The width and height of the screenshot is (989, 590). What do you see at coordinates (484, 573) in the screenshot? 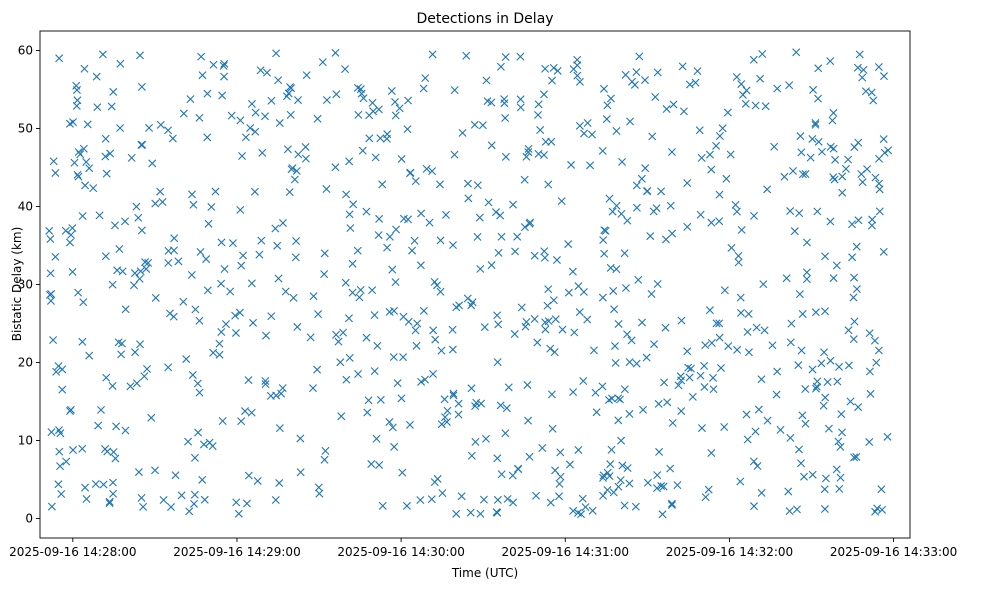
I see `x-axis-label: Time (UTC)` at bounding box center [484, 573].